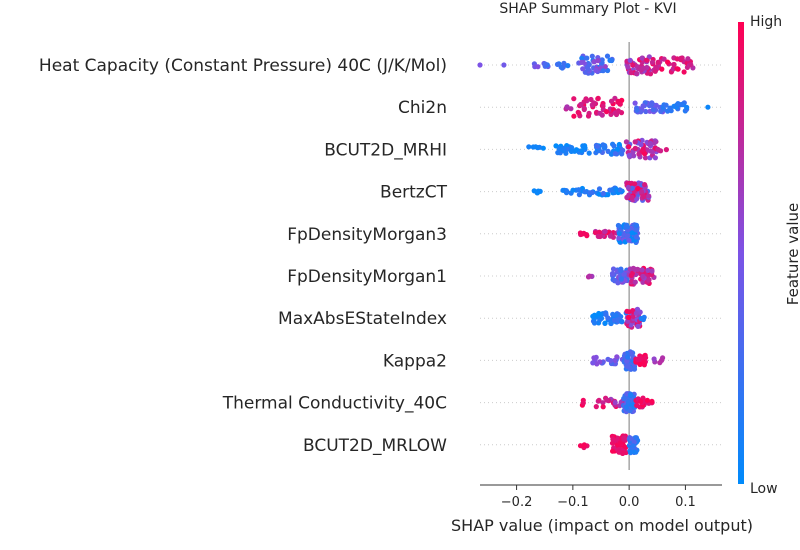 Image resolution: width=800 pixels, height=550 pixels. What do you see at coordinates (766, 22) in the screenshot?
I see `colorbar-high-label: High` at bounding box center [766, 22].